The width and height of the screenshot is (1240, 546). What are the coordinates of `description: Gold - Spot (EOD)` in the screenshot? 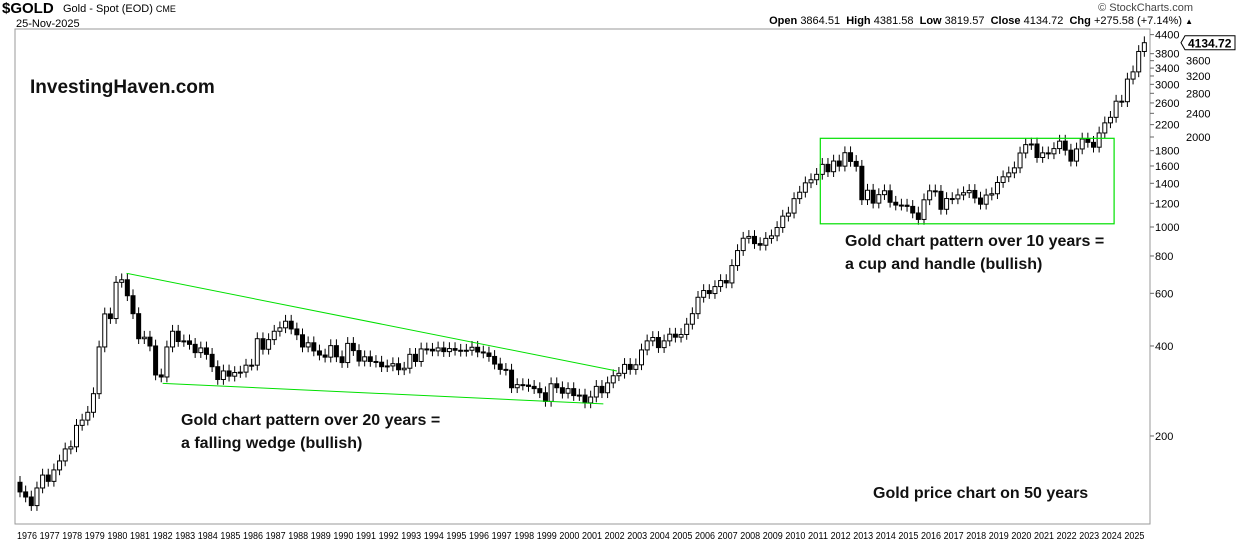 It's located at (108, 9).